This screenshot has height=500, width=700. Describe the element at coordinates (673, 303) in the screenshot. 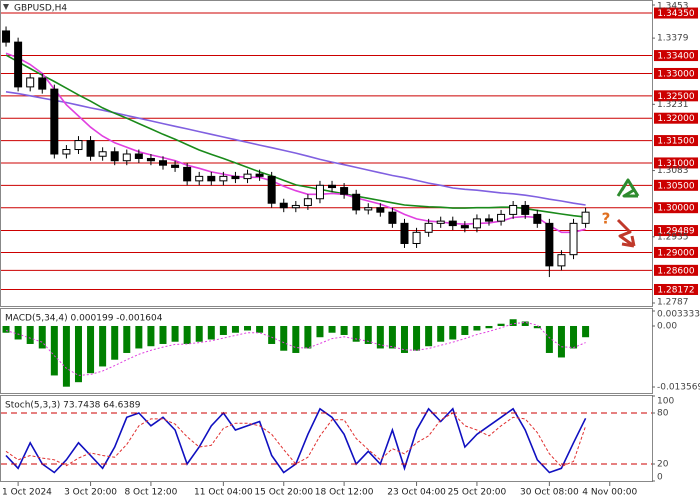

I see `y-tick-label: 1.2787` at that location.